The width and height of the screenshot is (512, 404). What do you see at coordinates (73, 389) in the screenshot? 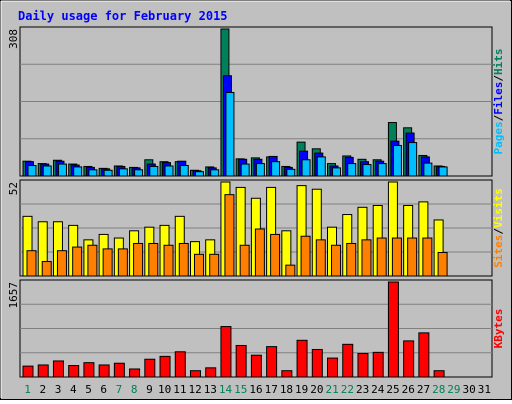
I see `x-tick-label: 4` at bounding box center [73, 389].